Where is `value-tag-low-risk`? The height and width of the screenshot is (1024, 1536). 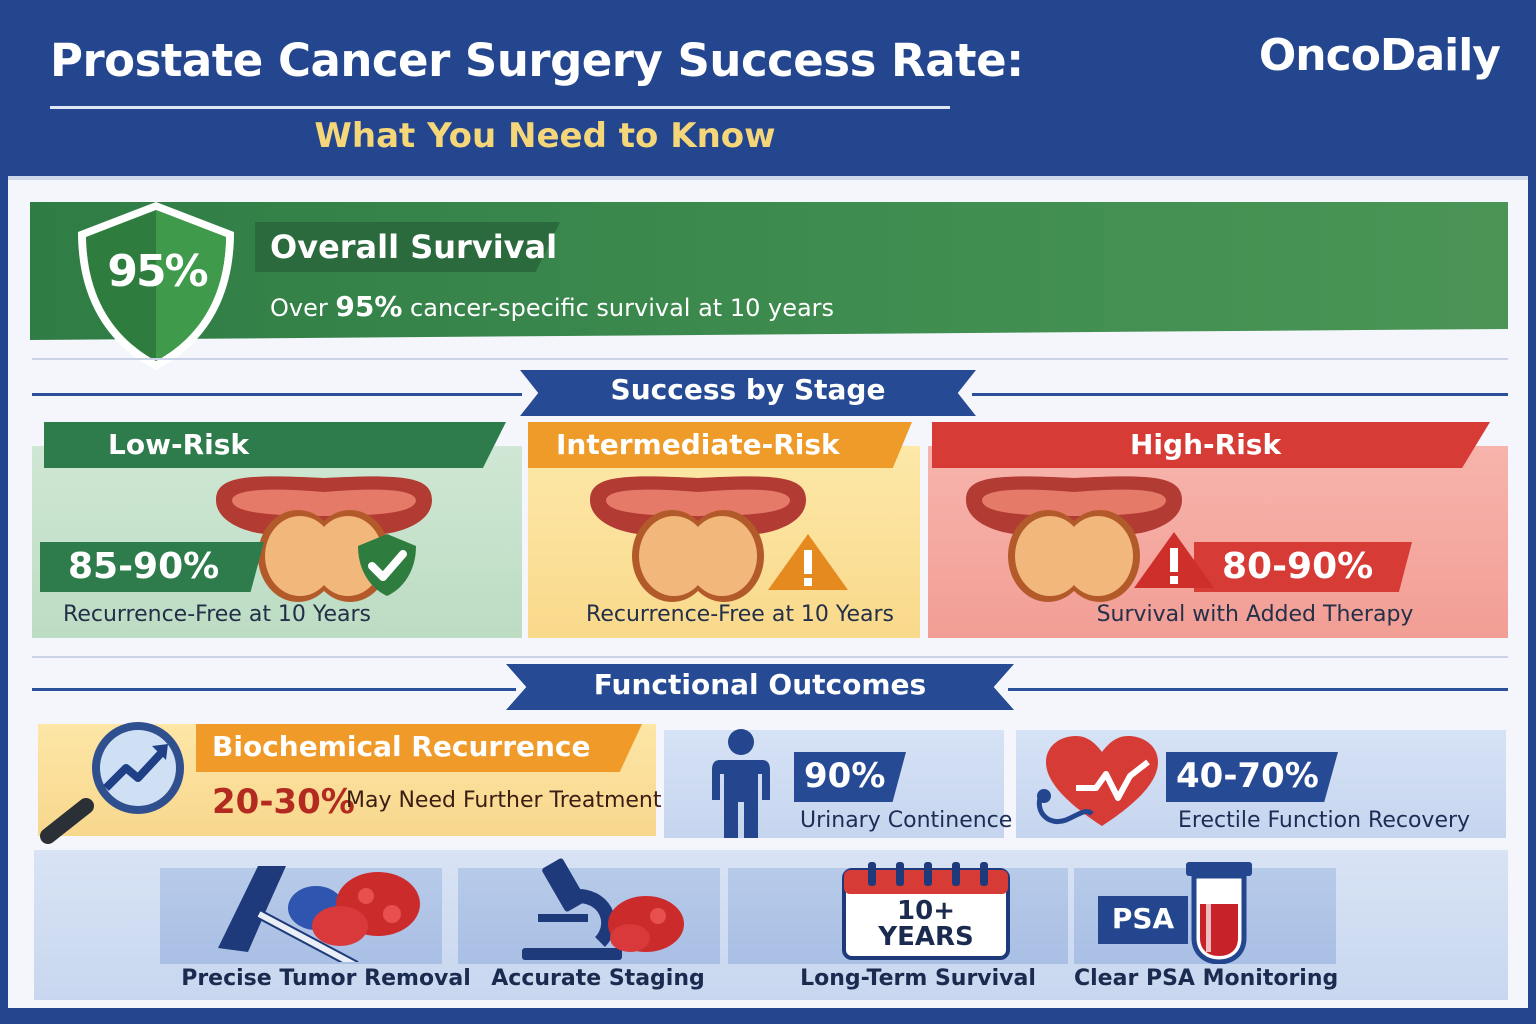 value-tag-low-risk is located at coordinates (152, 567).